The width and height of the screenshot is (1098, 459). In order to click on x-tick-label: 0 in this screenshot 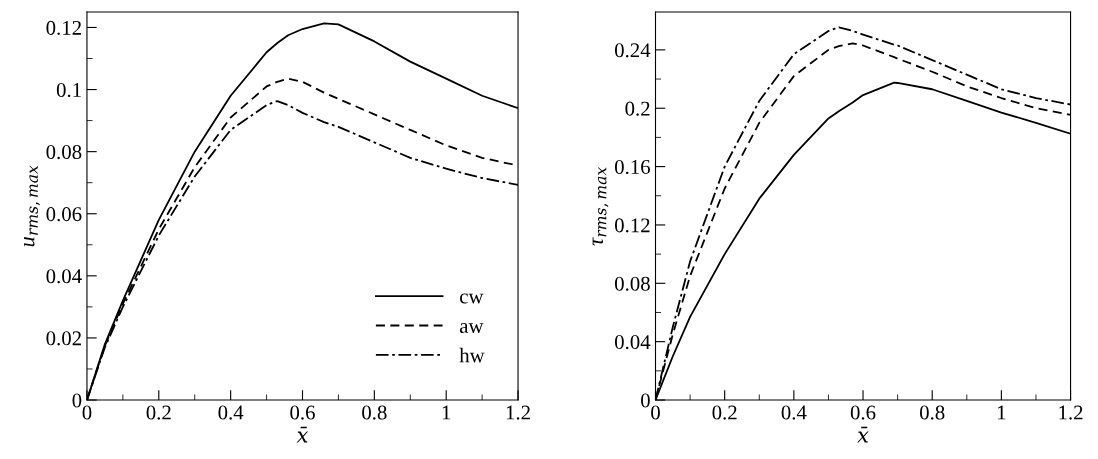, I will do `click(87, 412)`.